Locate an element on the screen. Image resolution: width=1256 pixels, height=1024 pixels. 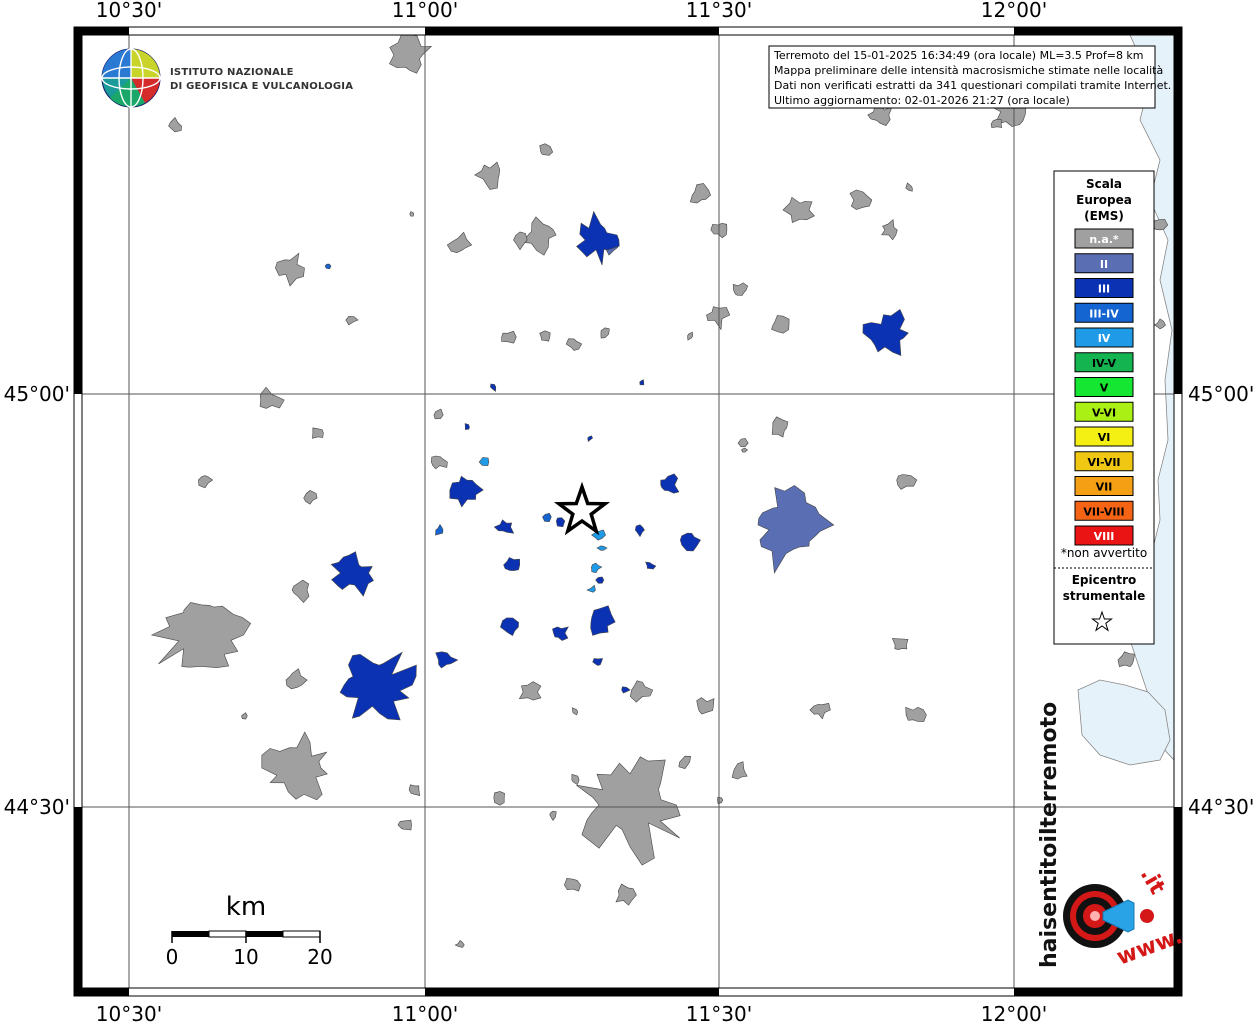
scale-bar: km 0 10 20 is located at coordinates (249, 930).